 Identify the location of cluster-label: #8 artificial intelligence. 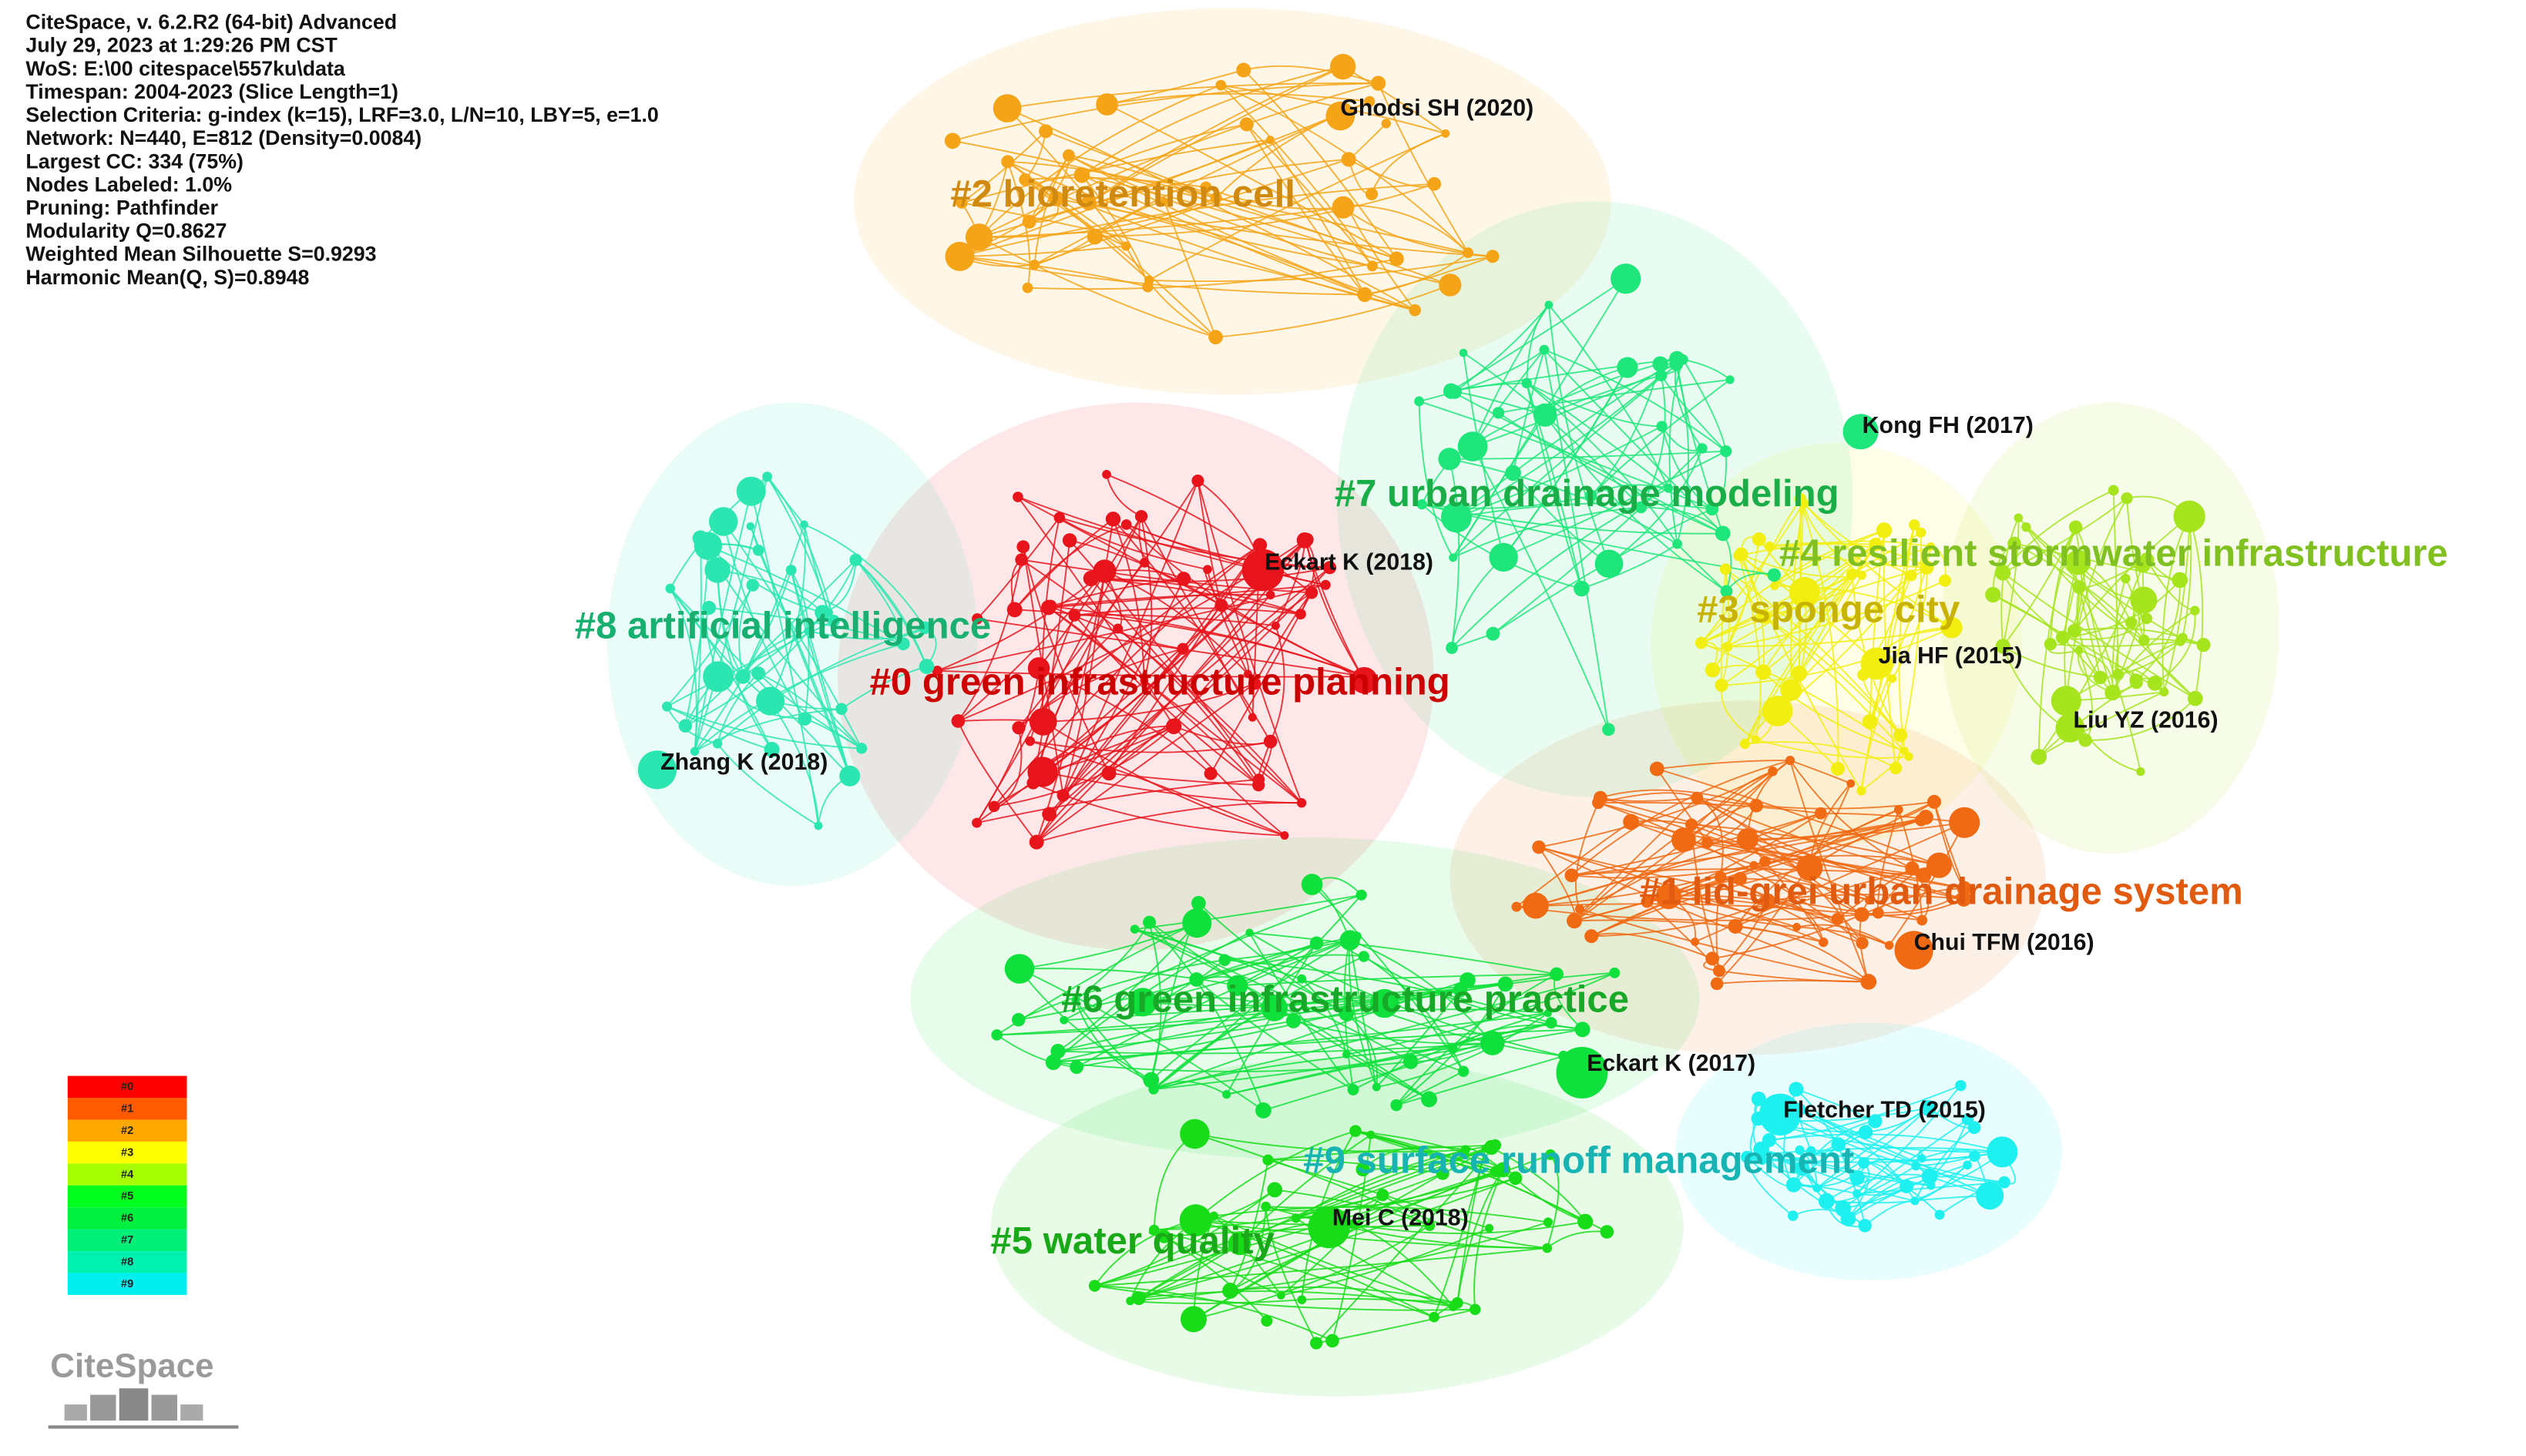
(783, 626).